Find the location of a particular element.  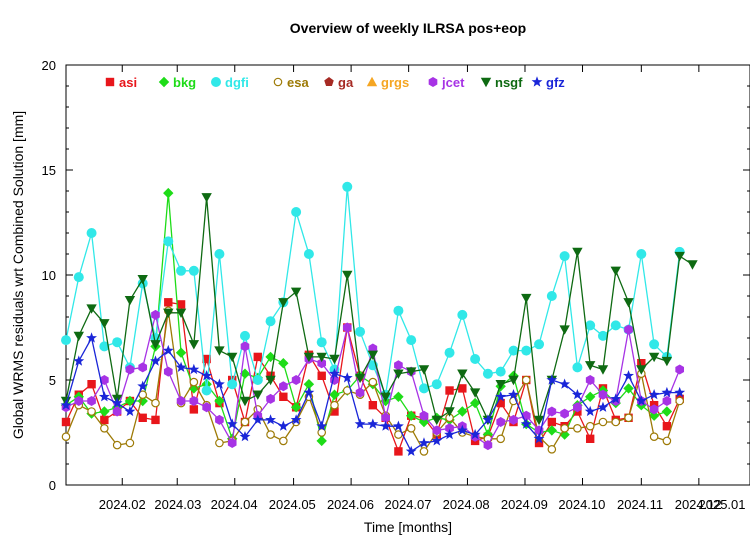

x-tick-label: 2024.11 is located at coordinates (640, 504).